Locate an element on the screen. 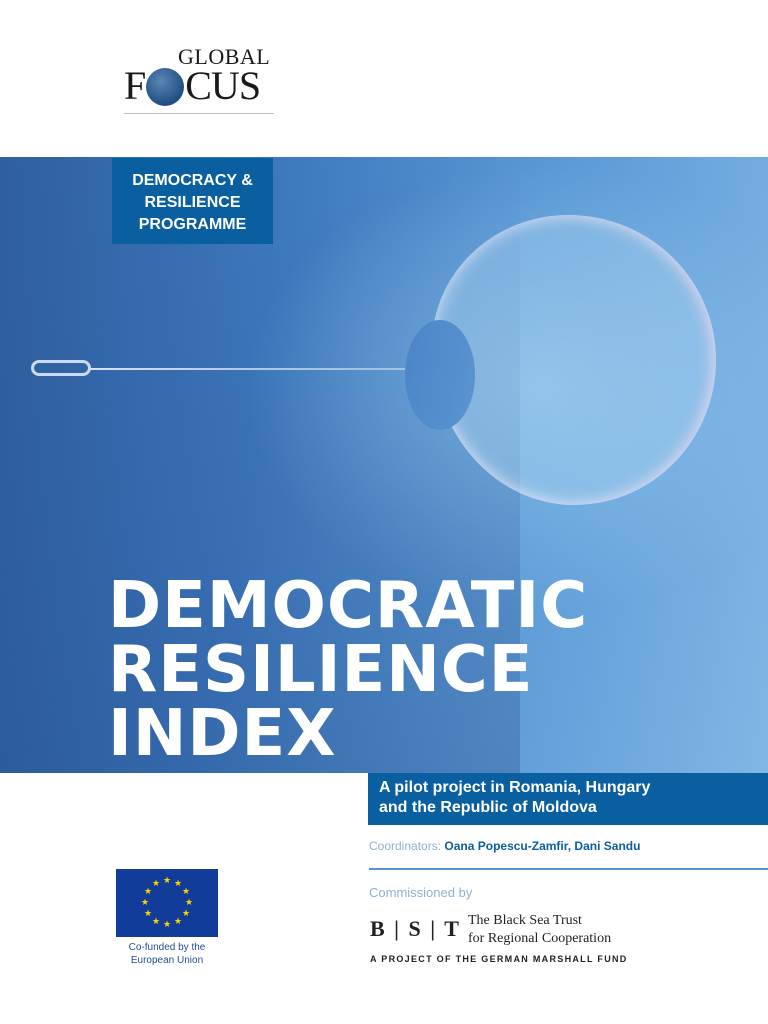 This screenshot has height=1024, width=768. logo-rule is located at coordinates (199, 113).